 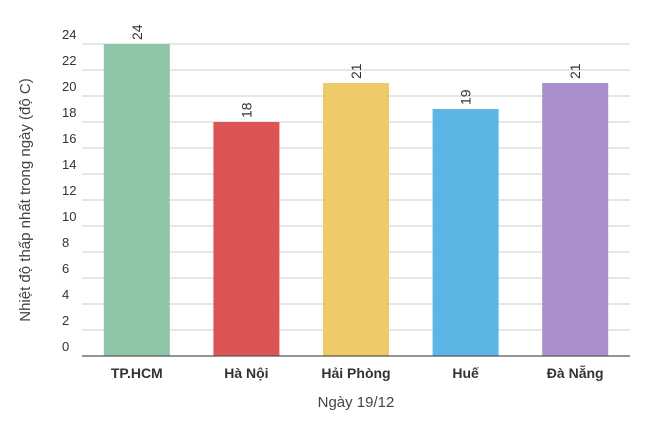 What do you see at coordinates (69, 34) in the screenshot?
I see `y-tick-label: 24` at bounding box center [69, 34].